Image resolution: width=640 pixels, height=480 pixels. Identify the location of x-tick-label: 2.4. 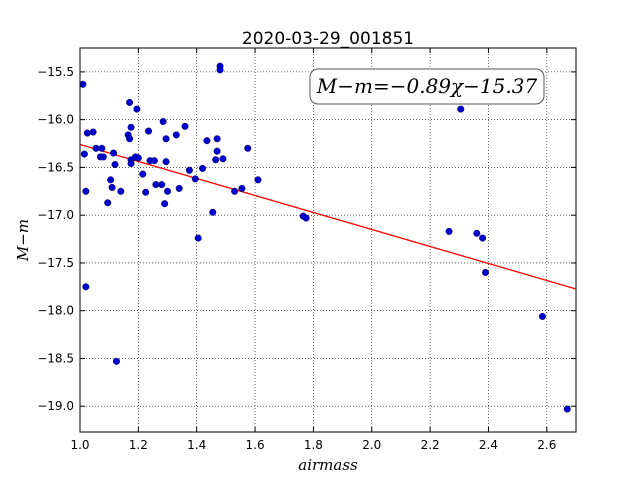
(488, 445).